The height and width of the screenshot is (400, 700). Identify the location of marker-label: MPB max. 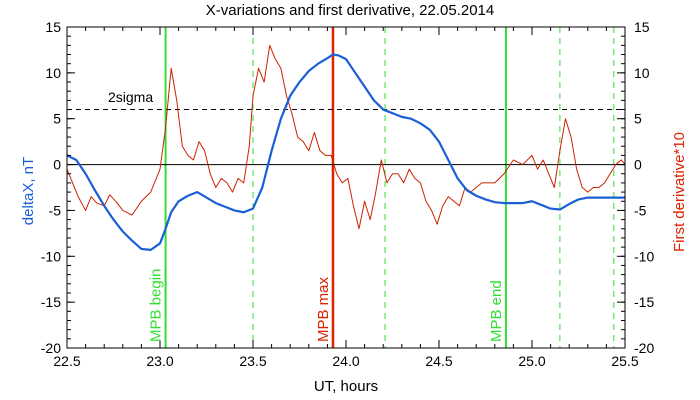
(323, 309).